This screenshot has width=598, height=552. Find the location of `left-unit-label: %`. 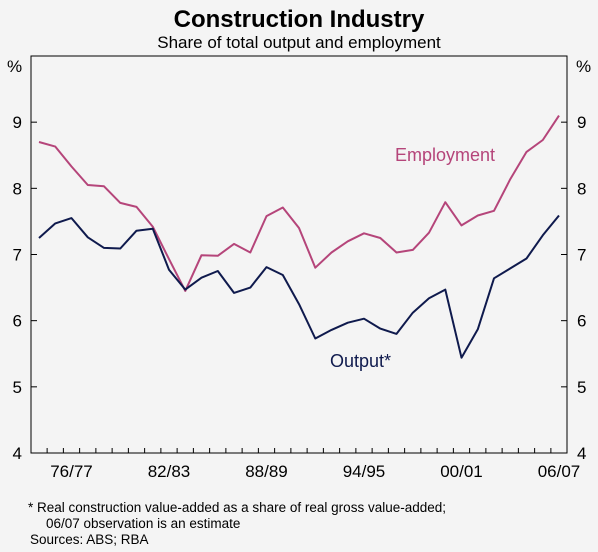

left-unit-label: % is located at coordinates (14, 66).